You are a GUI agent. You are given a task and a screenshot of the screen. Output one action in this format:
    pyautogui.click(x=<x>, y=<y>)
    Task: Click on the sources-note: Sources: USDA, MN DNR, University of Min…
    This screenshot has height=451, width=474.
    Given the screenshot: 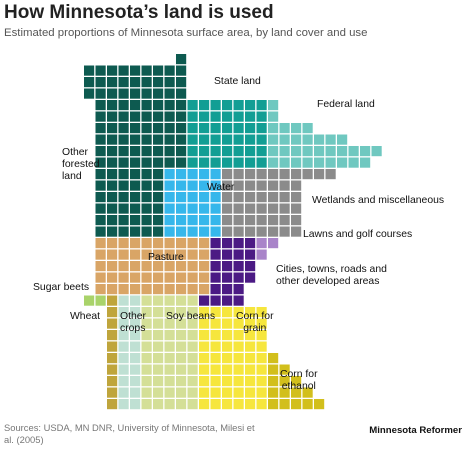 What is the action you would take?
    pyautogui.click(x=129, y=433)
    